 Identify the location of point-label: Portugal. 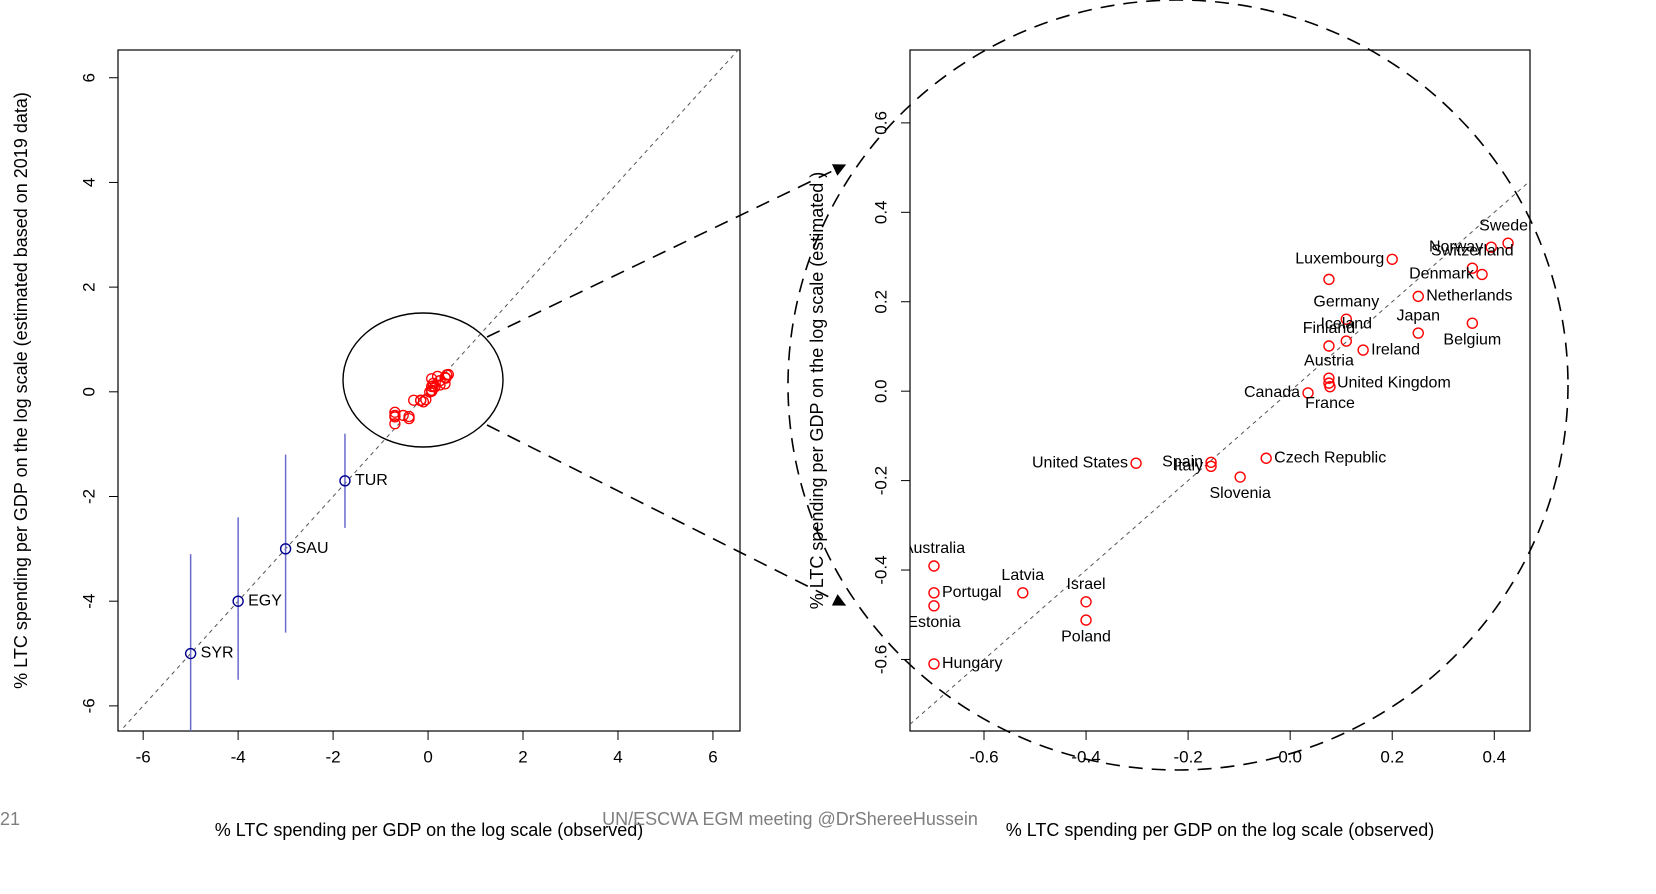
(972, 592).